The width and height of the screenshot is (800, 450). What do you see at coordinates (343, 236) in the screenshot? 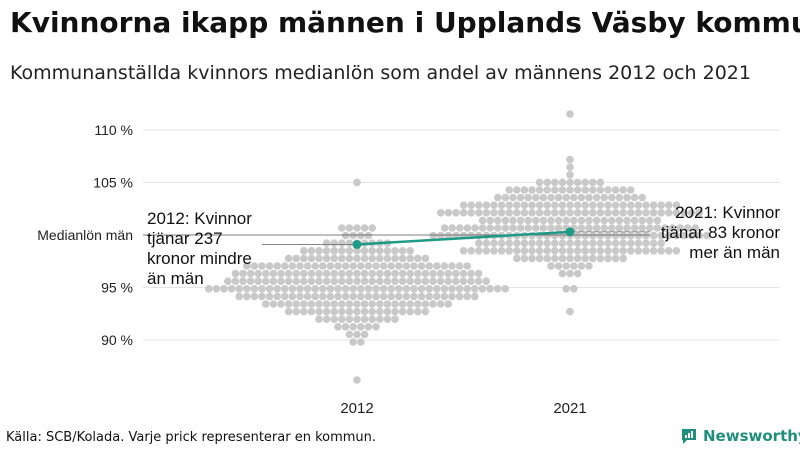
I see `reference-lines: Medianlön män` at bounding box center [343, 236].